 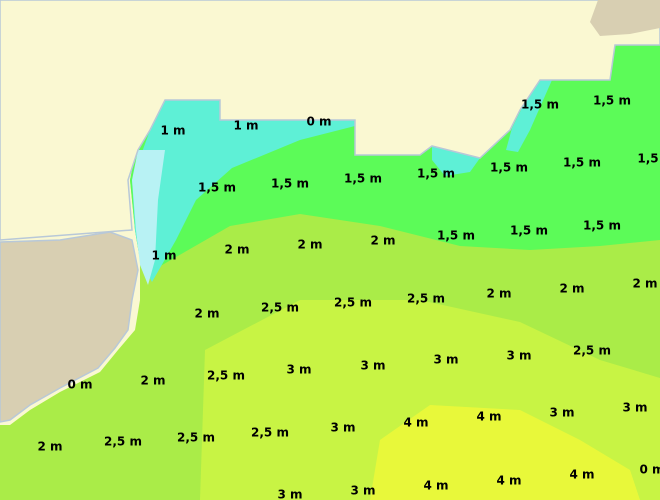 What do you see at coordinates (505, 452) in the screenshot?
I see `sea-yellow` at bounding box center [505, 452].